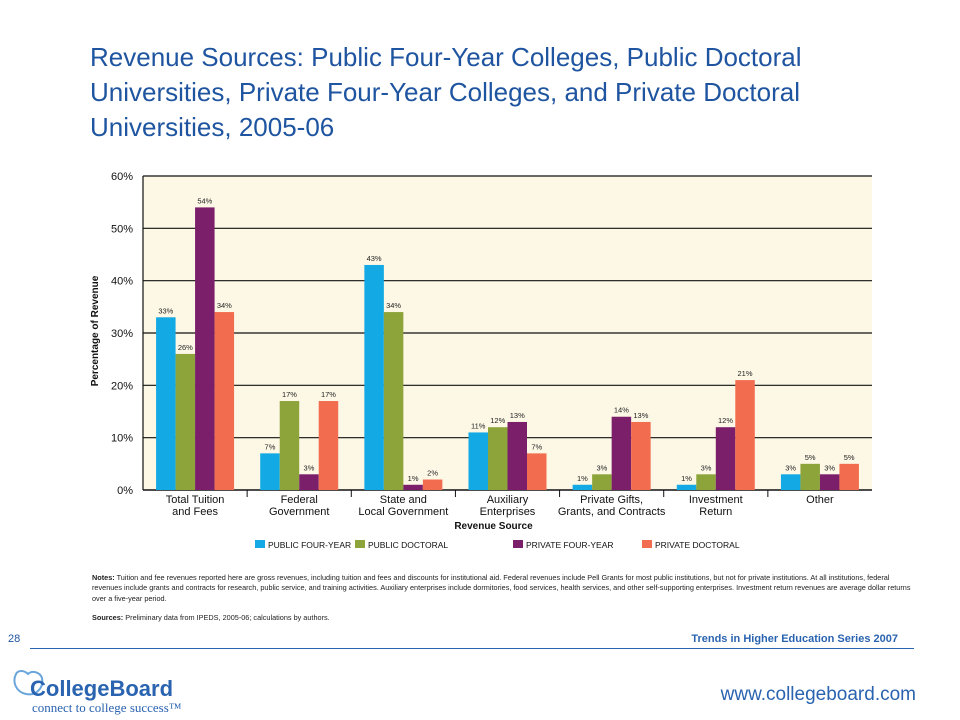  I want to click on website-url: www.collegeboard.com, so click(818, 694).